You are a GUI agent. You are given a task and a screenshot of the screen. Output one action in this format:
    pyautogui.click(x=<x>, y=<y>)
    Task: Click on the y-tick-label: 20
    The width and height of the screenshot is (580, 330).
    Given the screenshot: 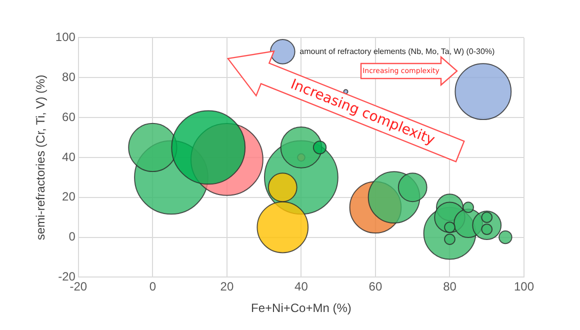 What is the action you would take?
    pyautogui.click(x=69, y=197)
    